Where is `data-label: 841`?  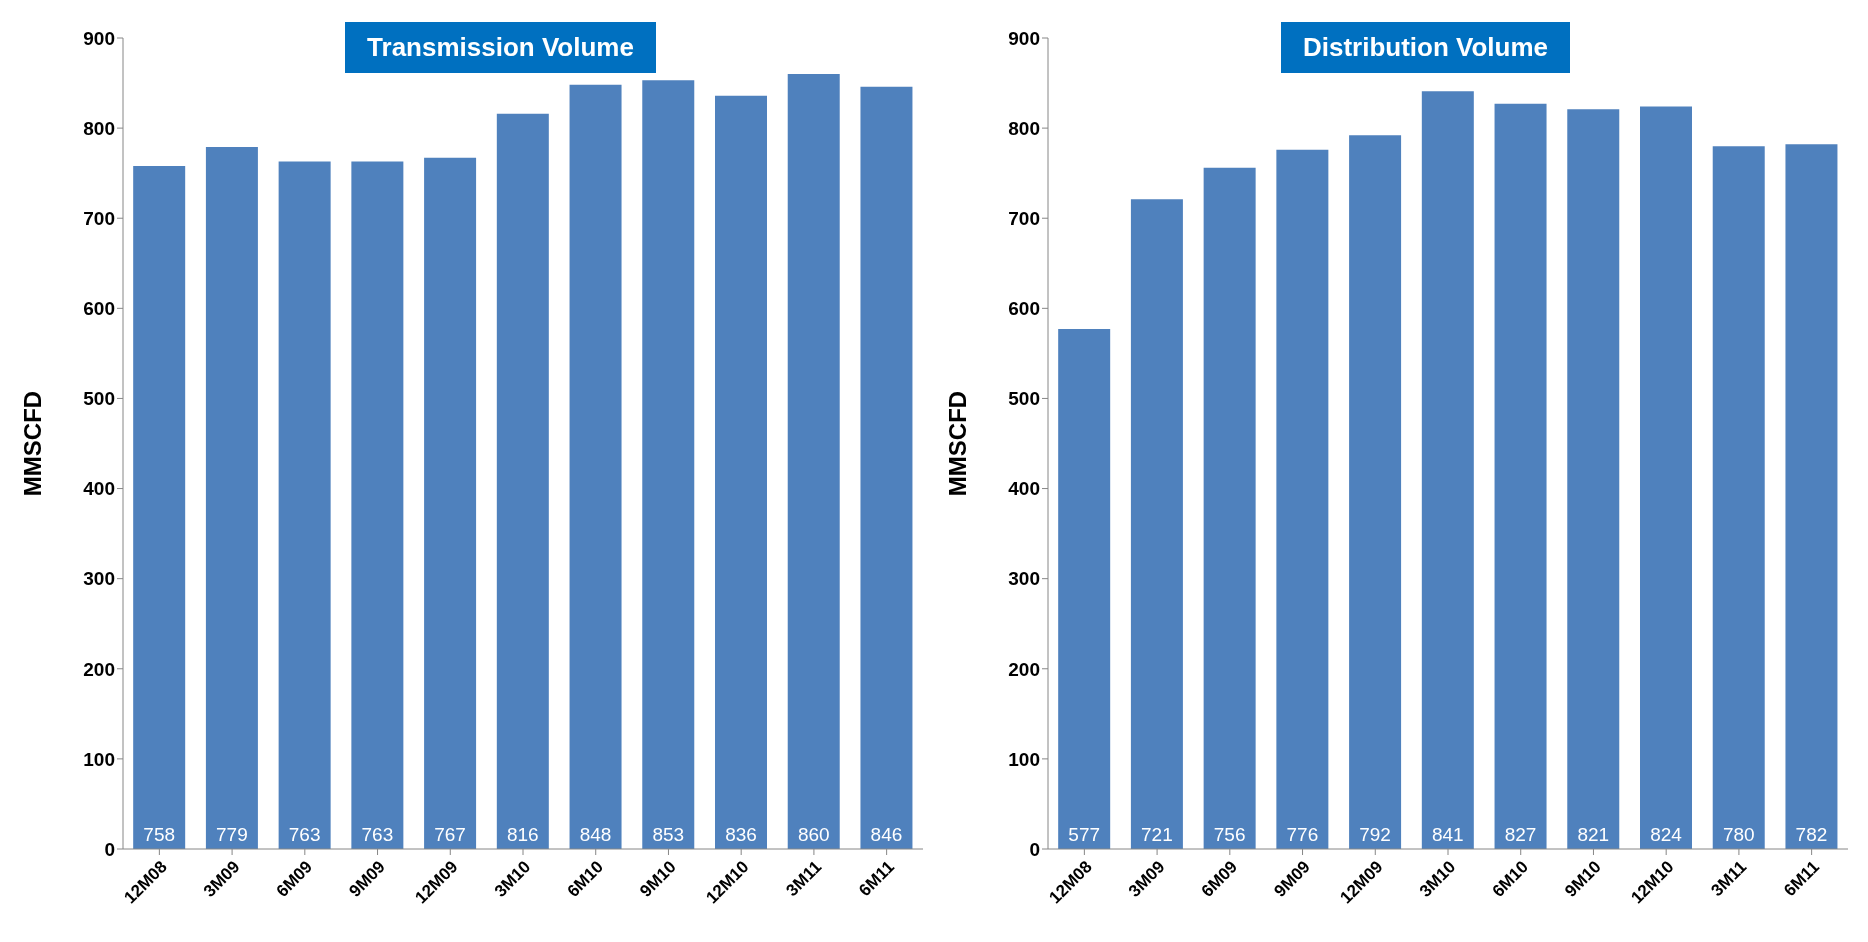 data-label: 841 is located at coordinates (1447, 834).